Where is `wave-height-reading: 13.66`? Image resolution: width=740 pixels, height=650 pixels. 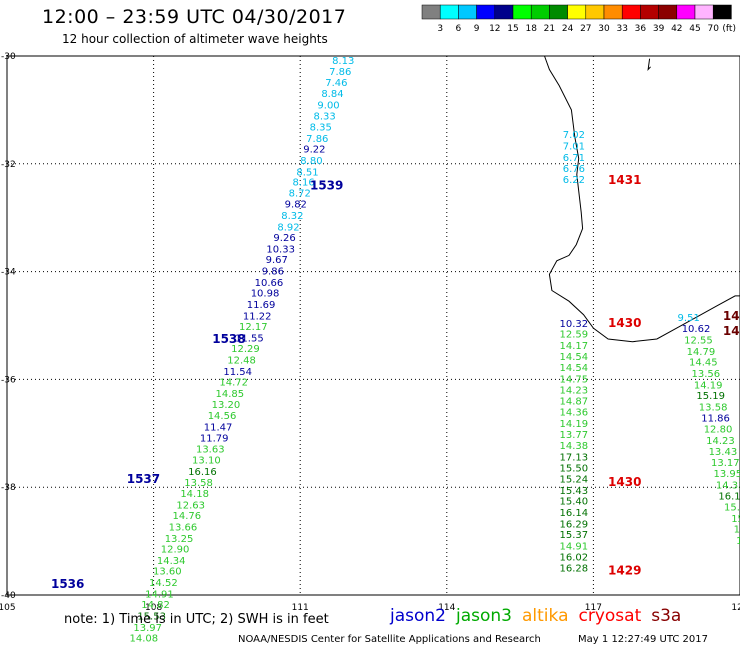 wave-height-reading: 13.66 is located at coordinates (183, 528).